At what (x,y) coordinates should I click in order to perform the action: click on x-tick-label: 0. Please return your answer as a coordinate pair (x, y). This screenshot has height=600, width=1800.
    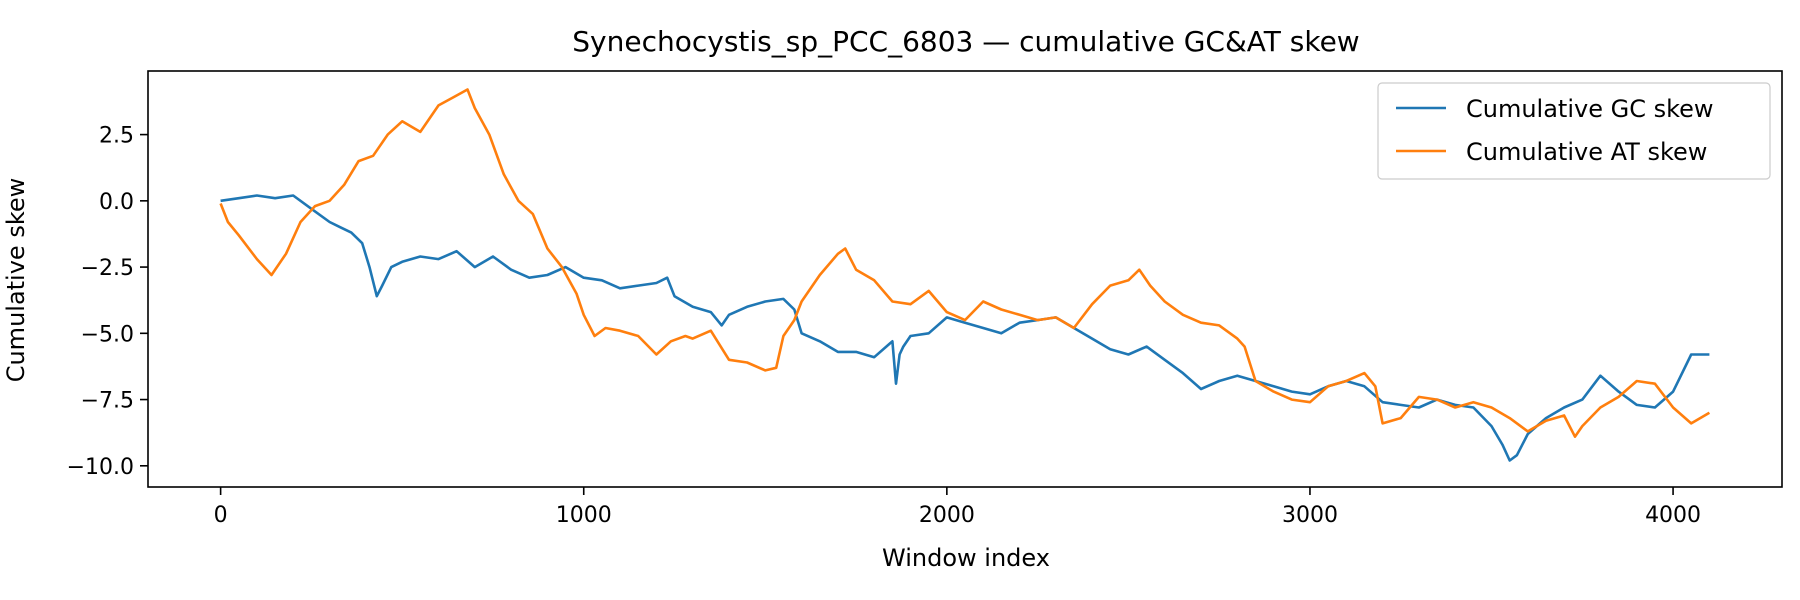
    Looking at the image, I should click on (221, 515).